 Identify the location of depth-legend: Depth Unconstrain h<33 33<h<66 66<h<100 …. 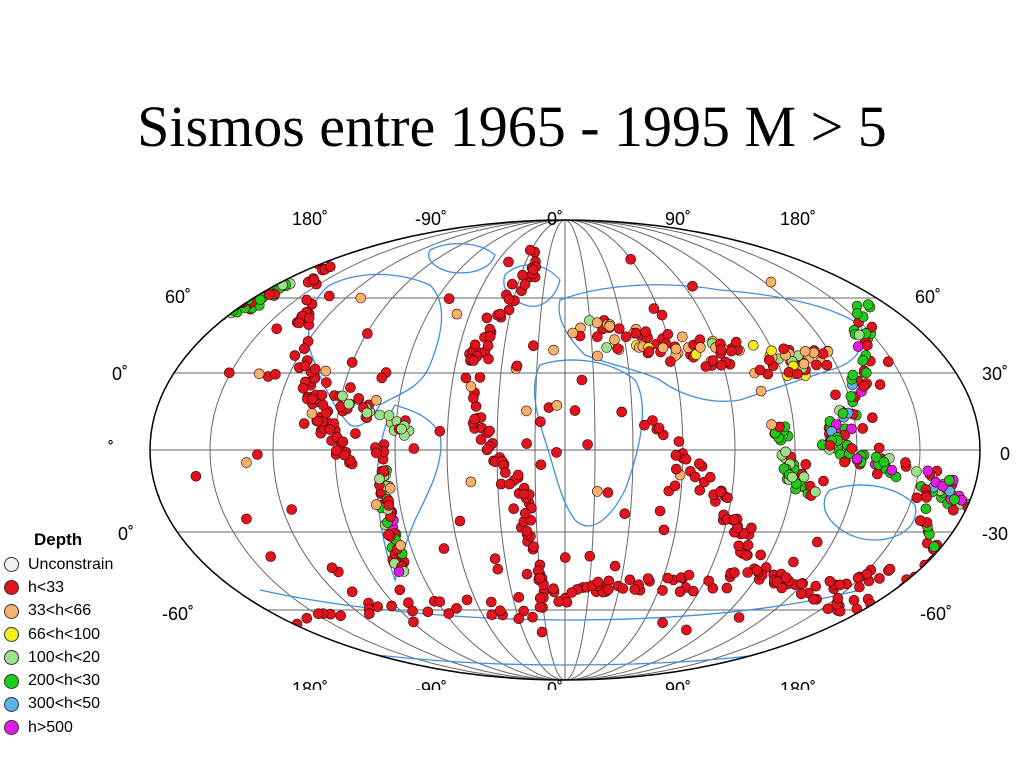
(79, 634).